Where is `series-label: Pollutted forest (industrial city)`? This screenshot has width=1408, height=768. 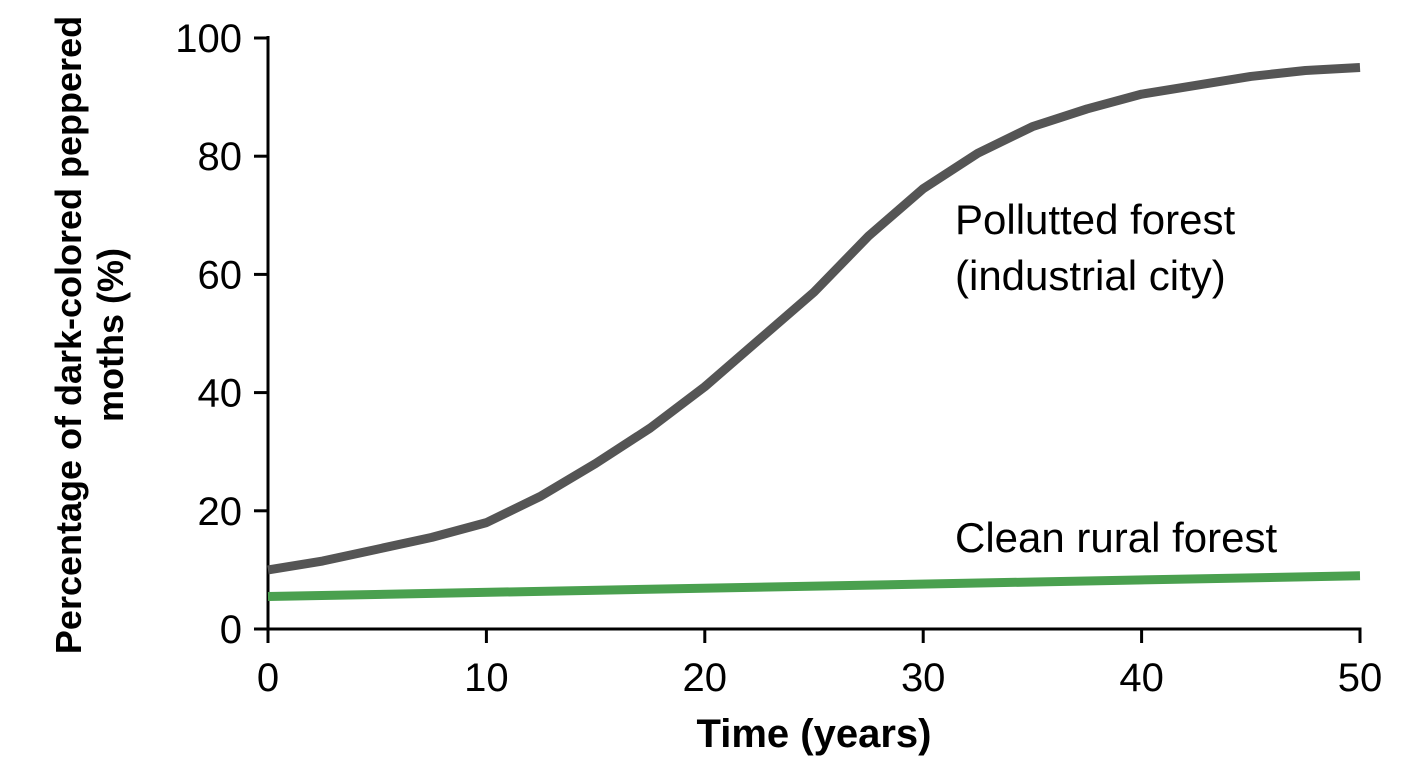 series-label: Pollutted forest (industrial city) is located at coordinates (1095, 247).